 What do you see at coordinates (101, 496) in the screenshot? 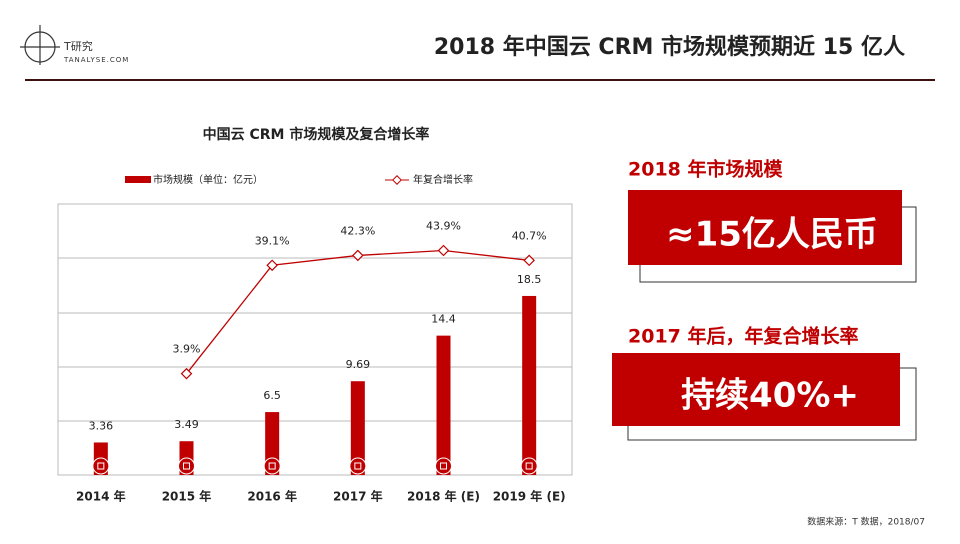
I see `x-tick-label: 2014 年` at bounding box center [101, 496].